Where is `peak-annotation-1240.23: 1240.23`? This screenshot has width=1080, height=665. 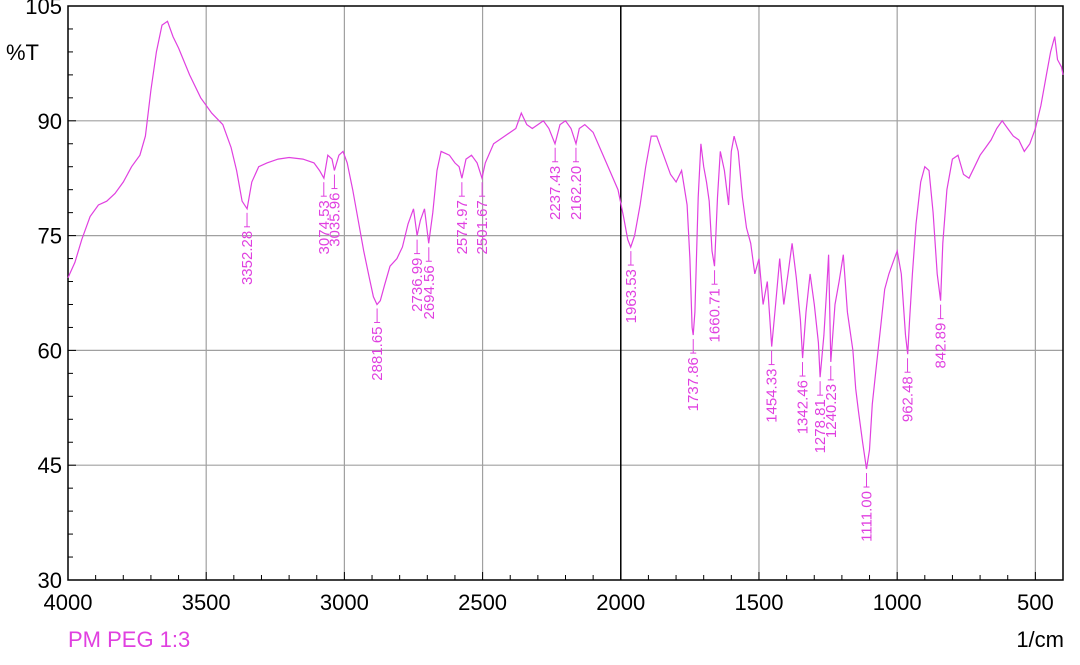 peak-annotation-1240.23: 1240.23 is located at coordinates (831, 401).